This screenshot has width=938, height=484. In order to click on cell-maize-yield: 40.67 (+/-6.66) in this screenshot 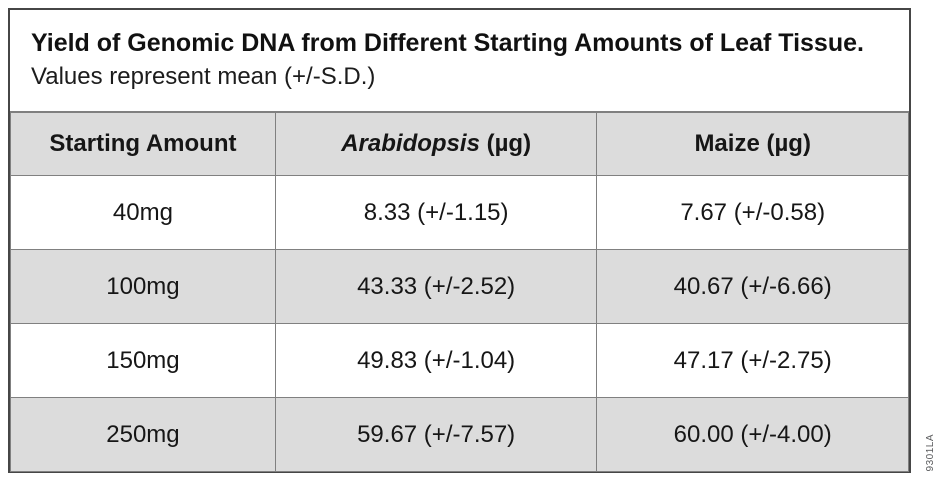, I will do `click(752, 286)`.